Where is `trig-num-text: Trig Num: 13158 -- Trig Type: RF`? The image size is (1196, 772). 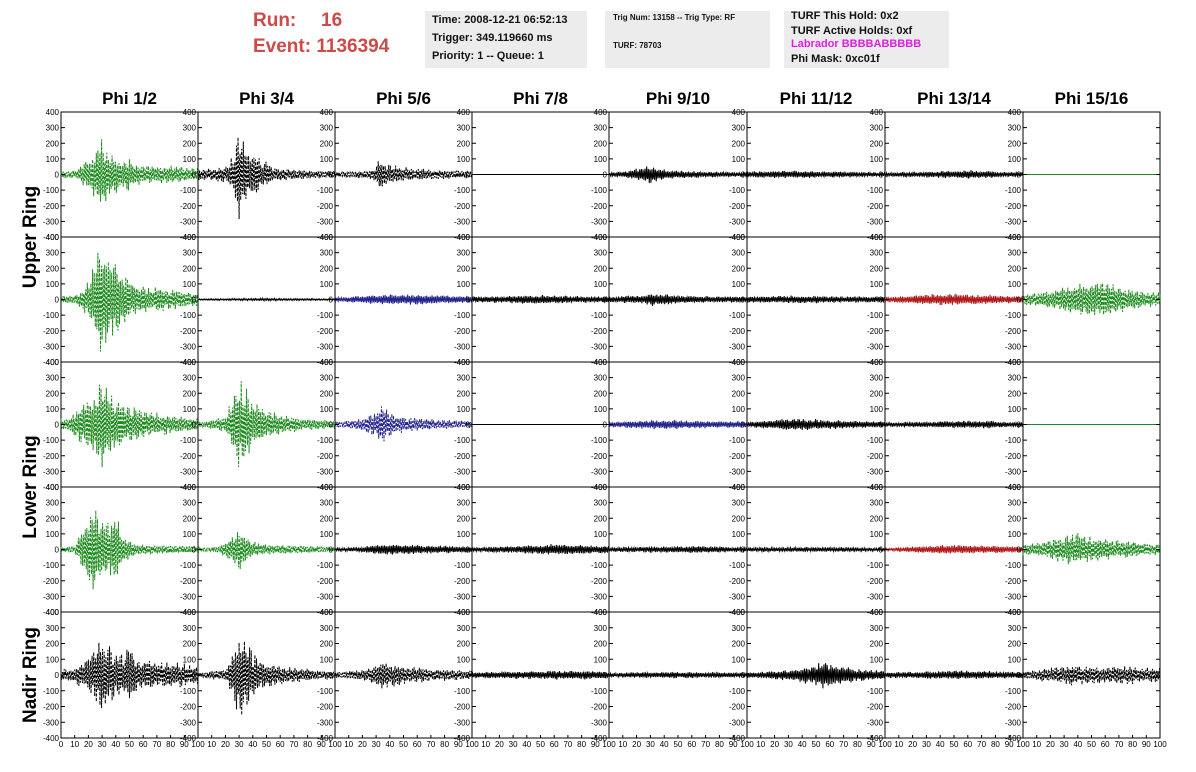 trig-num-text: Trig Num: 13158 -- Trig Type: RF is located at coordinates (674, 17).